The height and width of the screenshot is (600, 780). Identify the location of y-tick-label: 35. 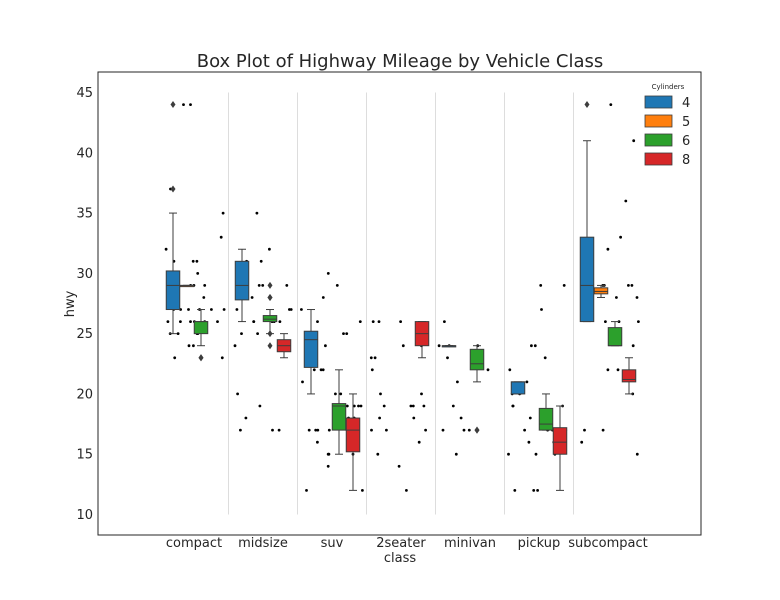
(84, 214).